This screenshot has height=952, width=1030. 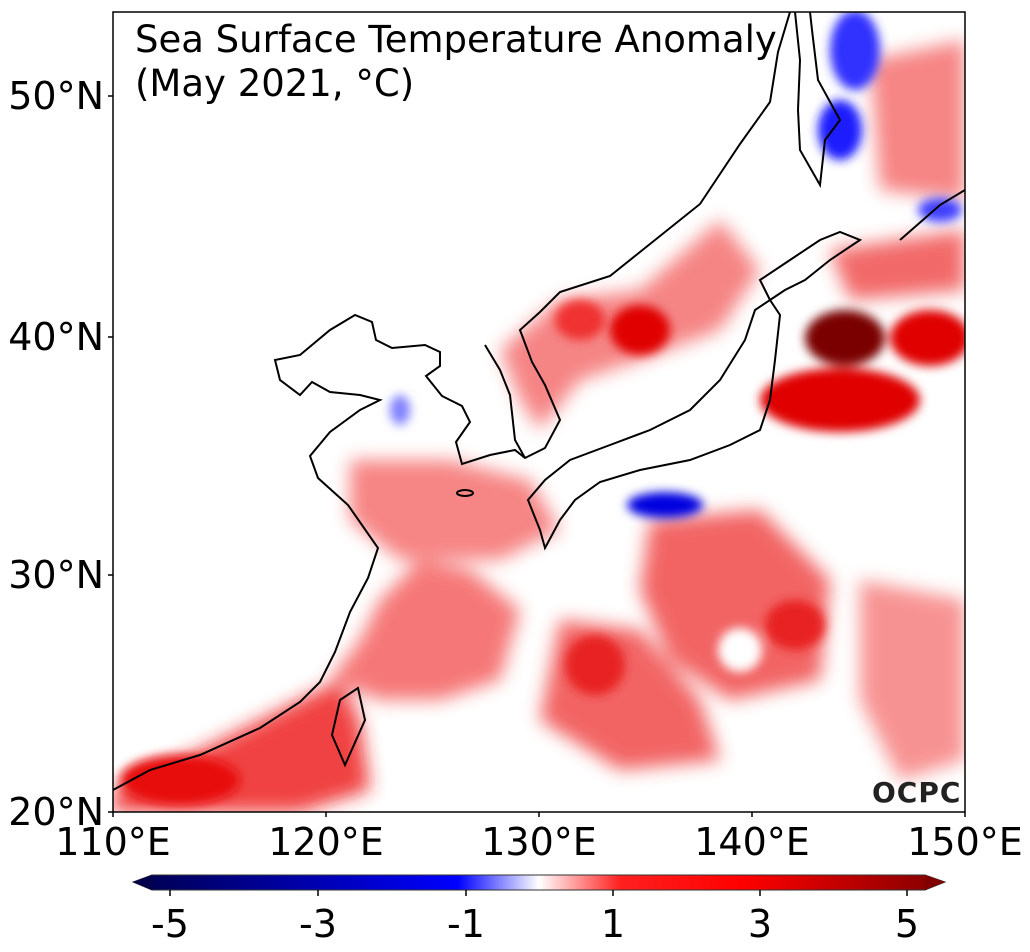 What do you see at coordinates (275, 83) in the screenshot?
I see `title-line-2: (May 2021, °C)` at bounding box center [275, 83].